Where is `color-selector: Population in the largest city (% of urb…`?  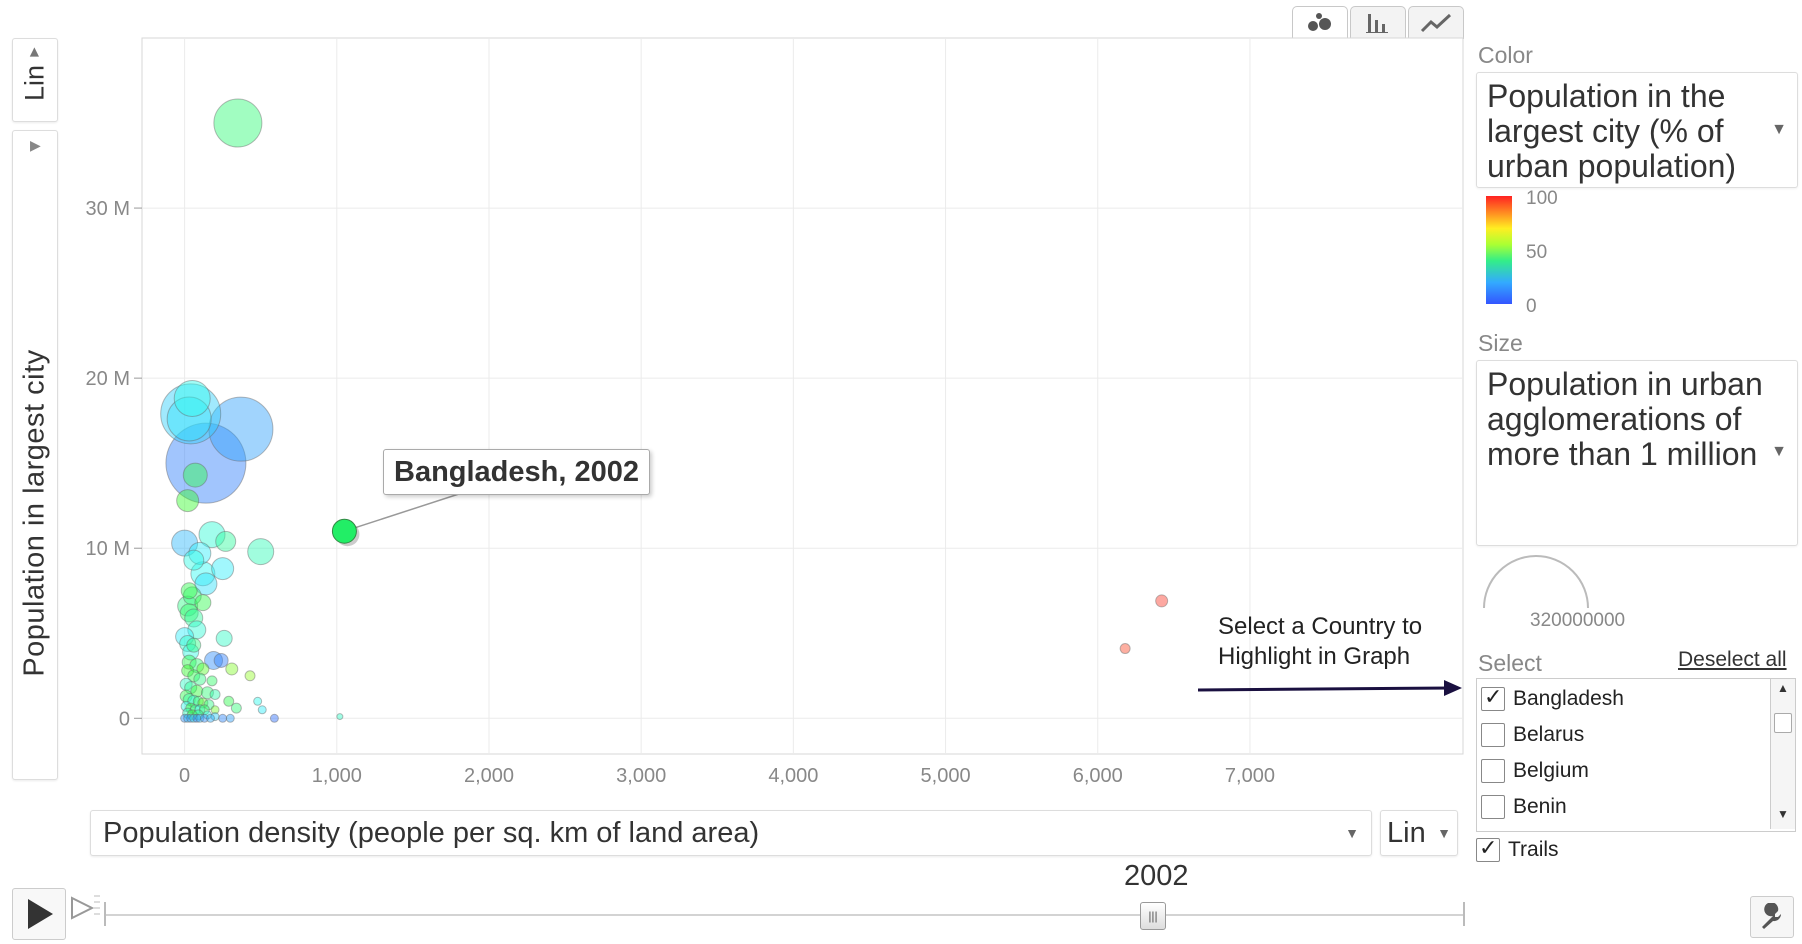 color-selector: Population in the largest city (% of urb… is located at coordinates (1637, 130).